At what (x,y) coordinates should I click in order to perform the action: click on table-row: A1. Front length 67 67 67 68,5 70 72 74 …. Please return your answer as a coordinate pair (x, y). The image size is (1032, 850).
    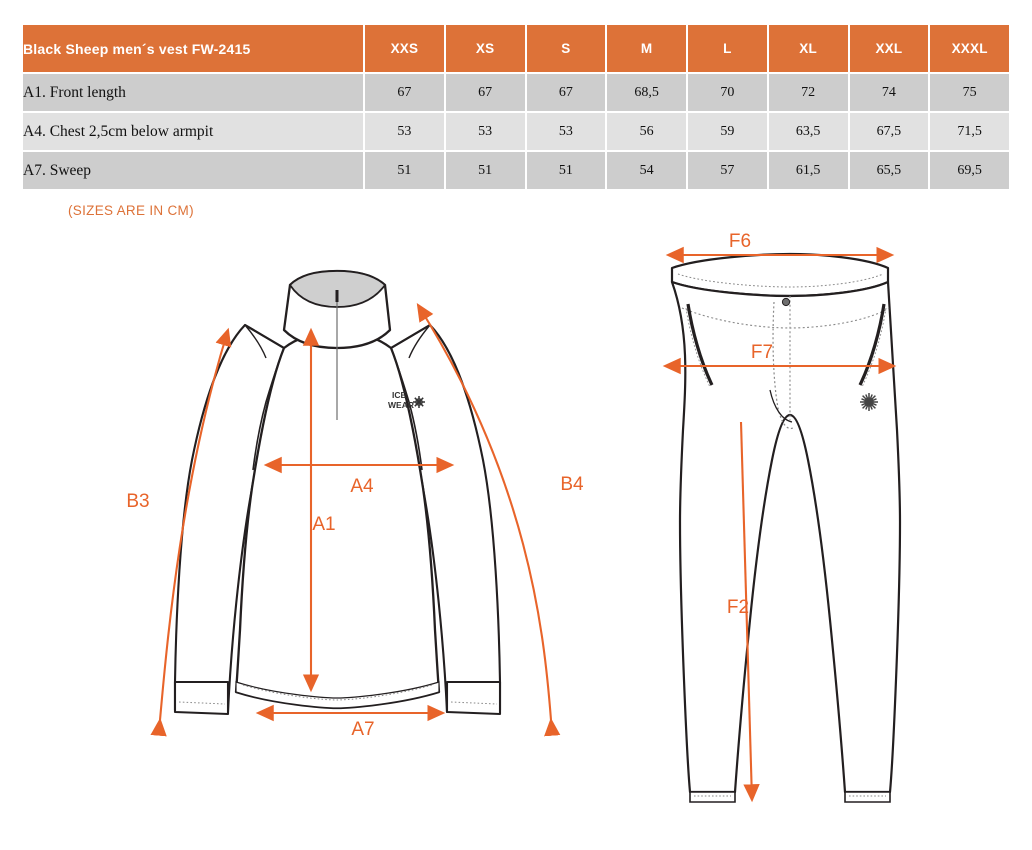
    Looking at the image, I should click on (516, 92).